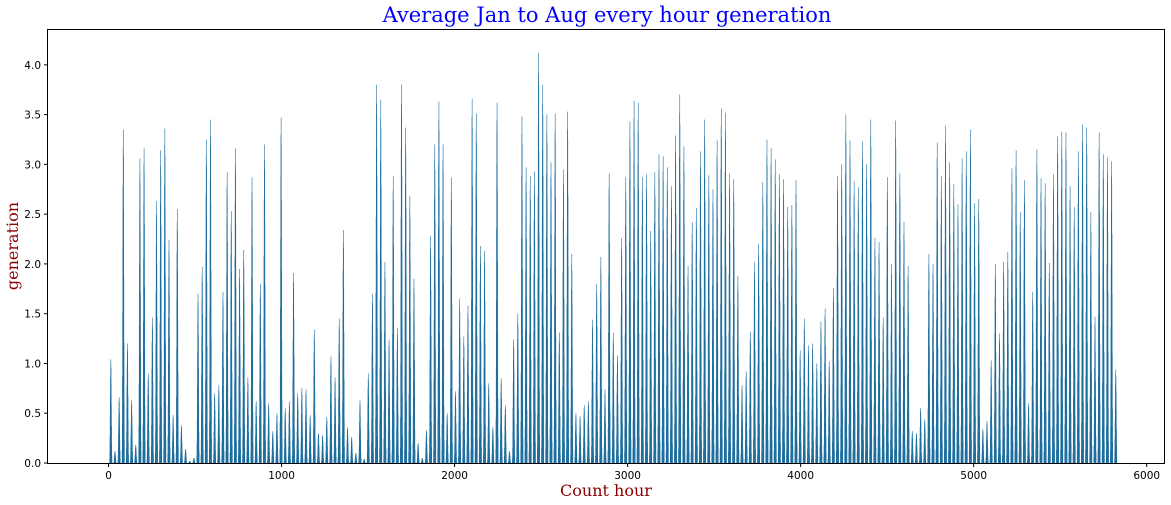 The width and height of the screenshot is (1171, 505). What do you see at coordinates (454, 476) in the screenshot?
I see `x-tick-label: 2000` at bounding box center [454, 476].